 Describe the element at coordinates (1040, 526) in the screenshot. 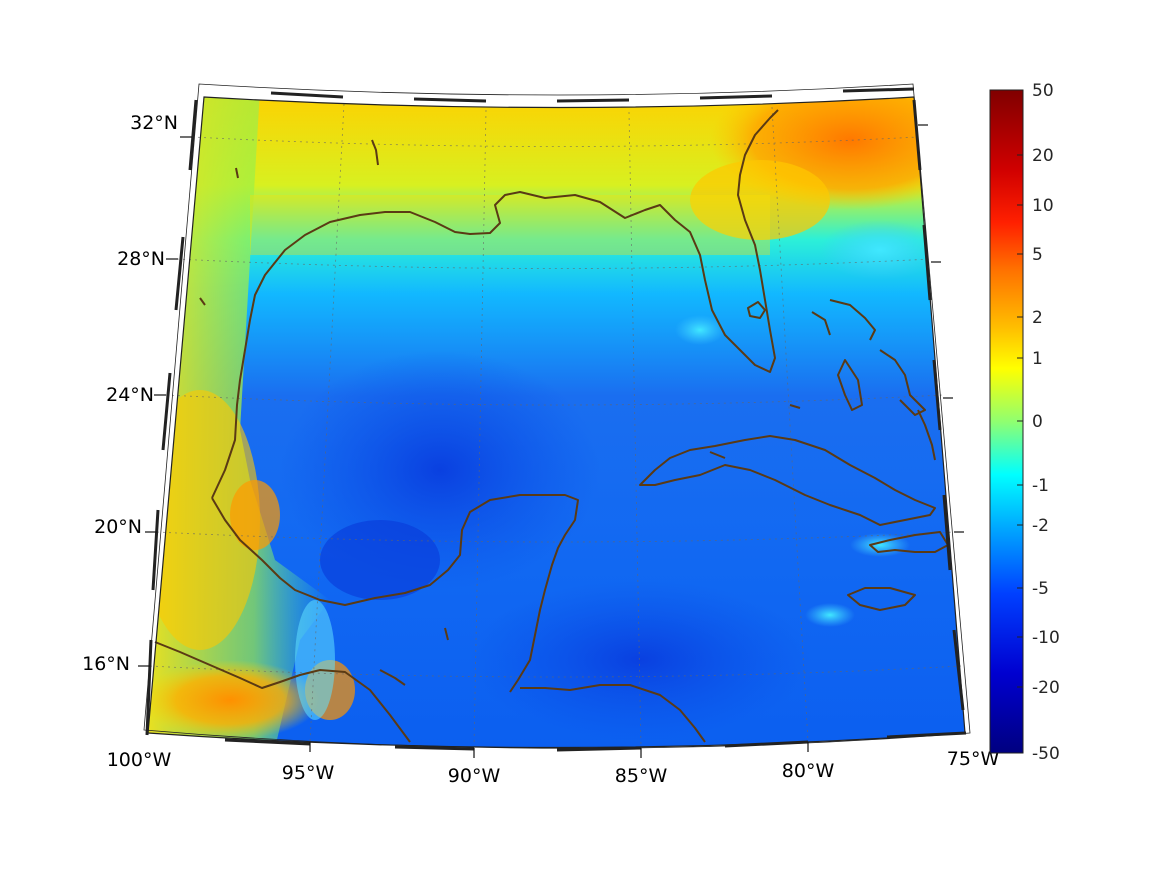

I see `colorbar-label: -2` at that location.